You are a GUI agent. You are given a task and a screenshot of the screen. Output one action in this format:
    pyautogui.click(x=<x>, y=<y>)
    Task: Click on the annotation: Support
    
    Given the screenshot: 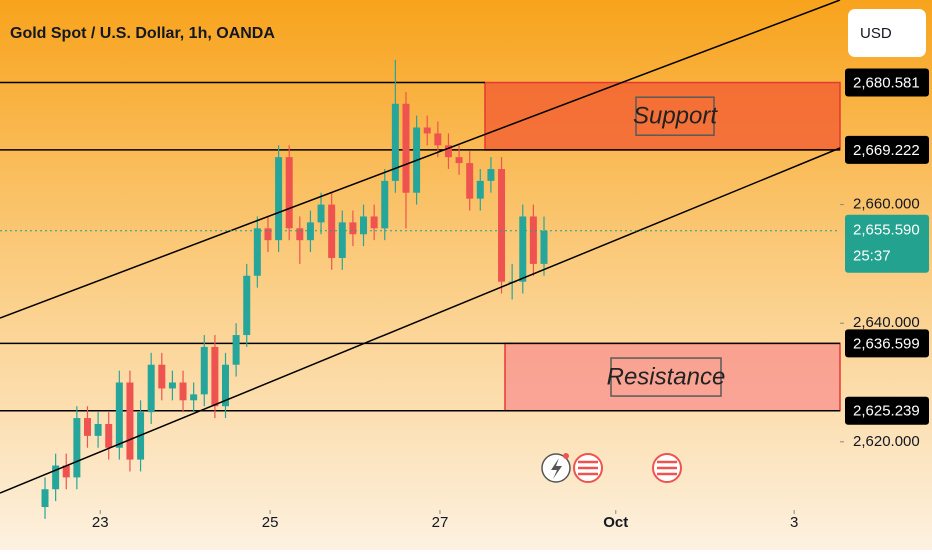 What is the action you would take?
    pyautogui.click(x=675, y=116)
    